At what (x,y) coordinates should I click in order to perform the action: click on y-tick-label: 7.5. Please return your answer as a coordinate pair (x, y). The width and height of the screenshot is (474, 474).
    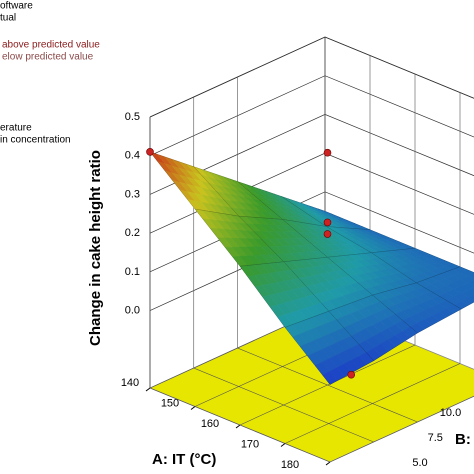
    Looking at the image, I should click on (435, 438).